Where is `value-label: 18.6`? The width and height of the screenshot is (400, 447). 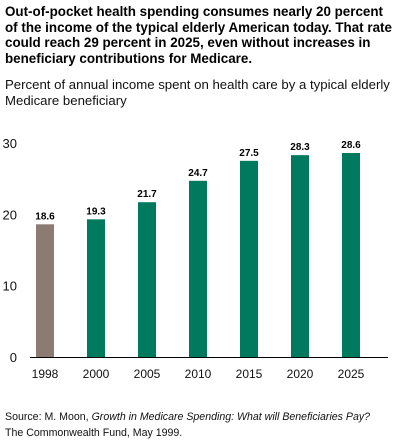
value-label: 18.6 is located at coordinates (45, 216).